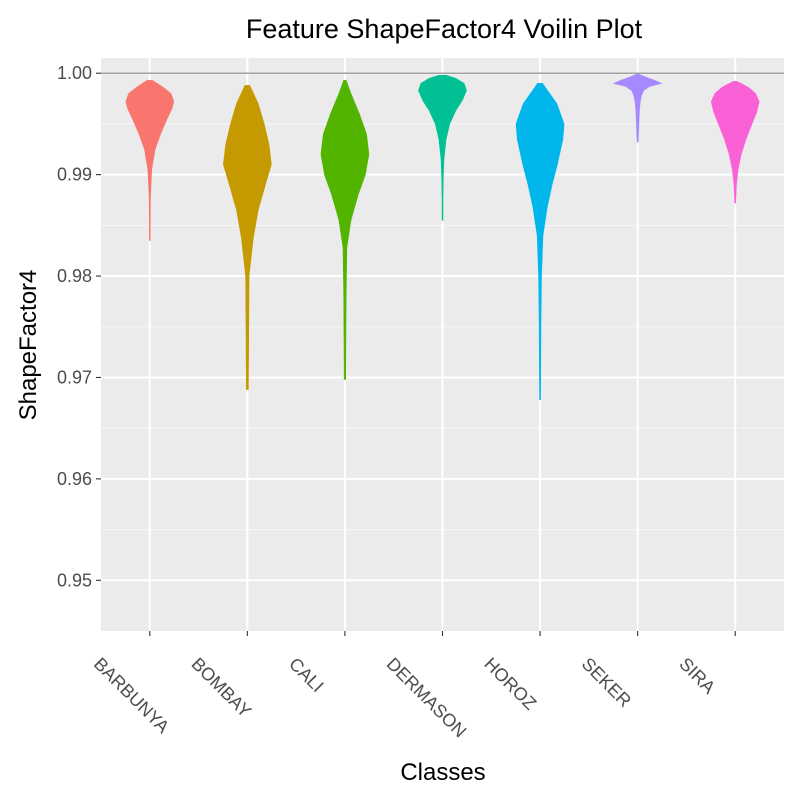 This screenshot has width=800, height=800. I want to click on x-axis-ticks: BARBUNYA BOMBAY CALI DERMASON HOROZ SEKER SIRA, so click(413, 686).